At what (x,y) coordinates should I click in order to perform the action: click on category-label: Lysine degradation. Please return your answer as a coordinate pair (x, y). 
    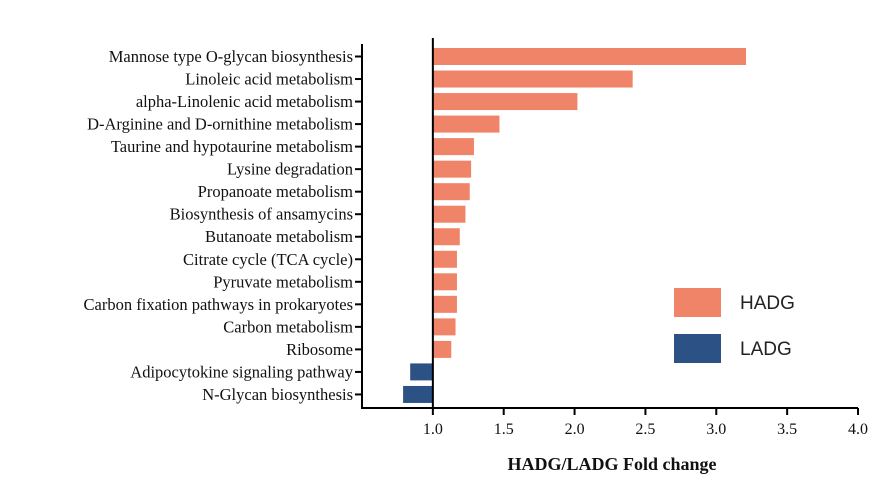
    Looking at the image, I should click on (290, 169).